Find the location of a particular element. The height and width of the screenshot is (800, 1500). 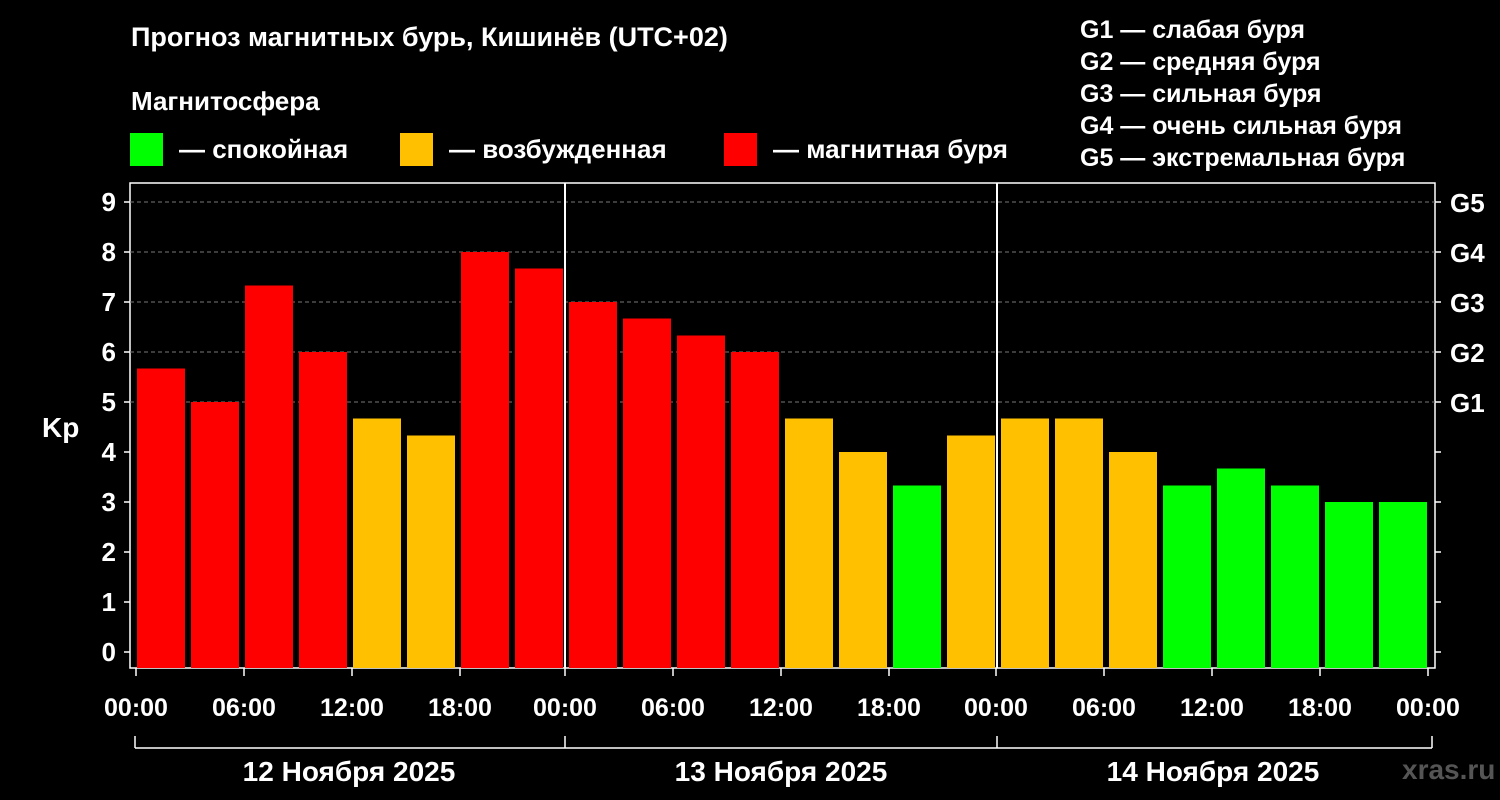

legend-swatch-quiet is located at coordinates (146, 149).